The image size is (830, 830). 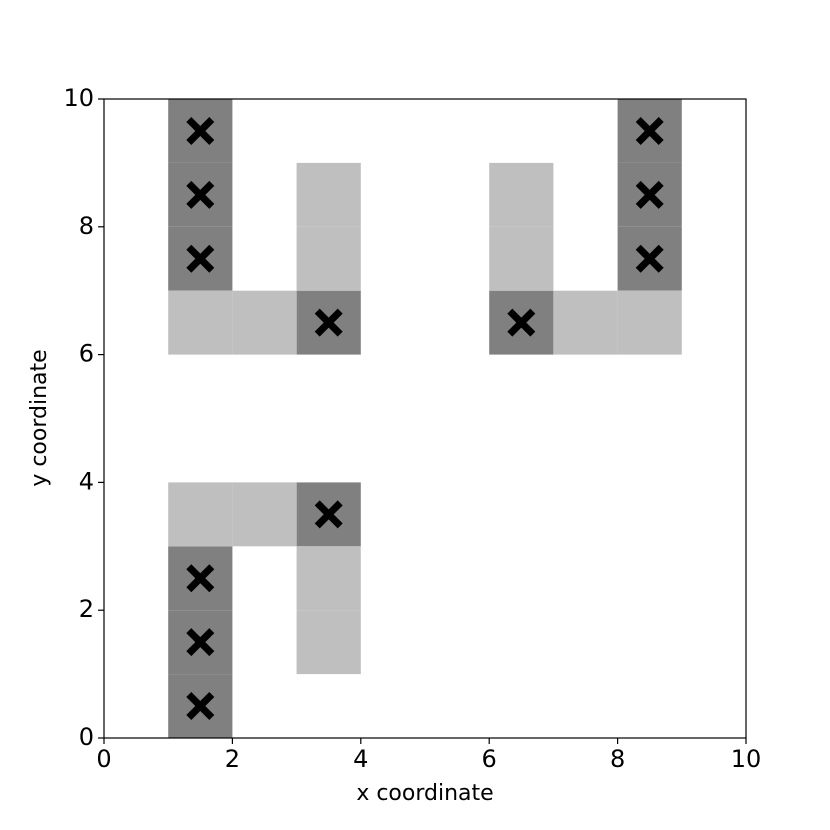 I want to click on x-axis-label: x coordinate, so click(x=424, y=793).